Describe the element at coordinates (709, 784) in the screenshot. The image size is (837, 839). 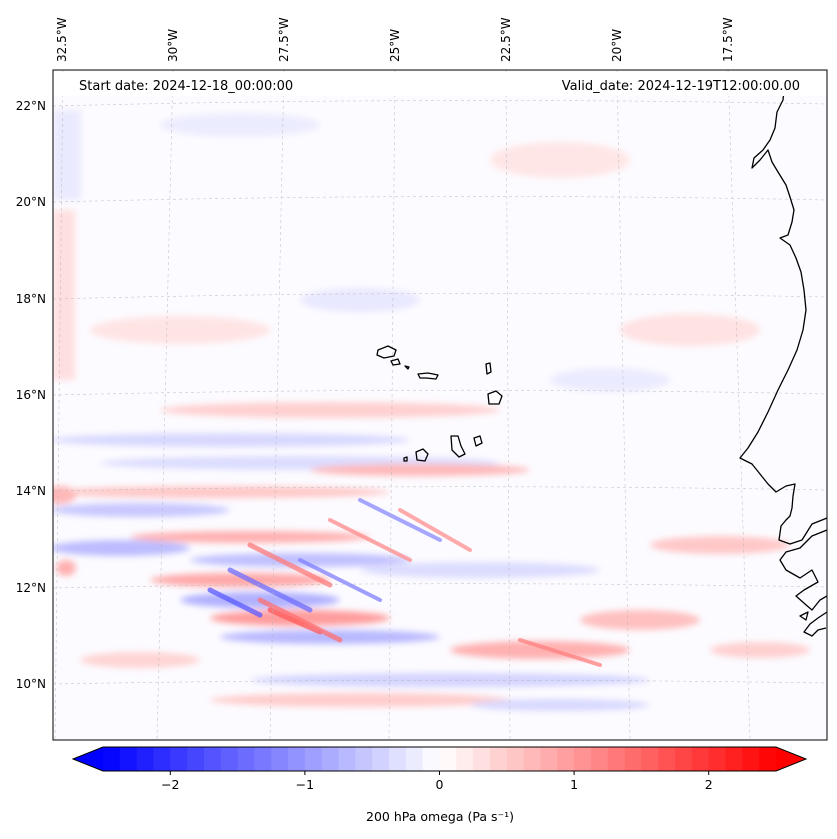
I see `colorbar-tick-label: 2` at that location.